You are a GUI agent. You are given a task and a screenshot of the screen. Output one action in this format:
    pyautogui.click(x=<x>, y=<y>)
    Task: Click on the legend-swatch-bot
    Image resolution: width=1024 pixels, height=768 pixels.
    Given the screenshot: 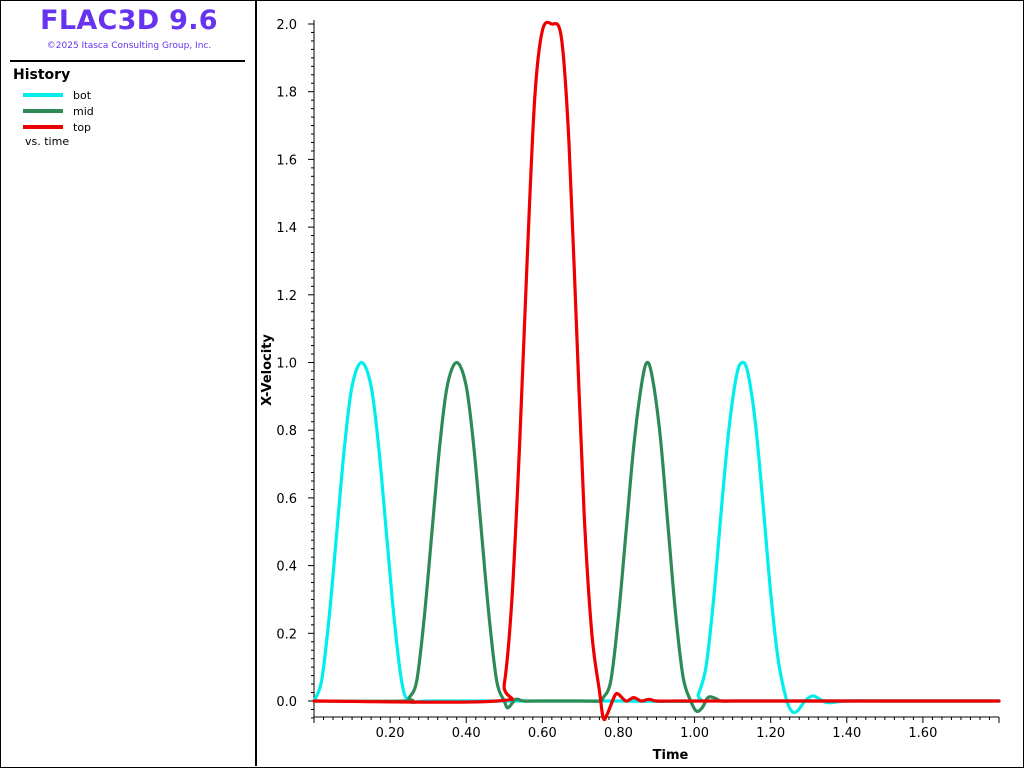 What is the action you would take?
    pyautogui.click(x=43, y=95)
    